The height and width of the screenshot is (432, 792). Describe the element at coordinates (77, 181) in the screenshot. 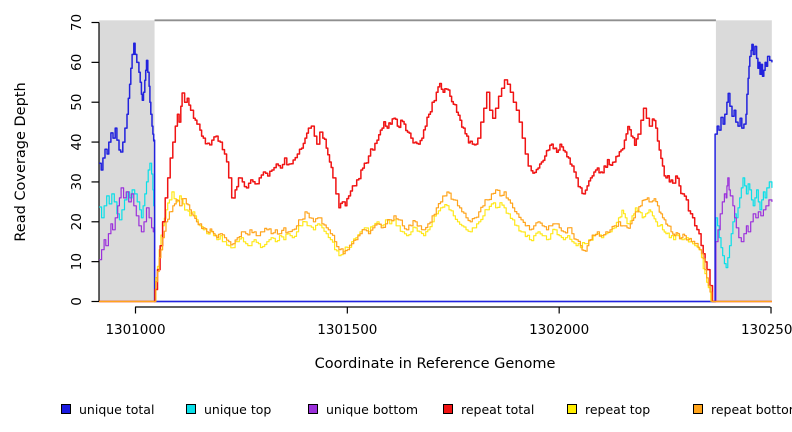

I see `y-tick-label: 30` at that location.